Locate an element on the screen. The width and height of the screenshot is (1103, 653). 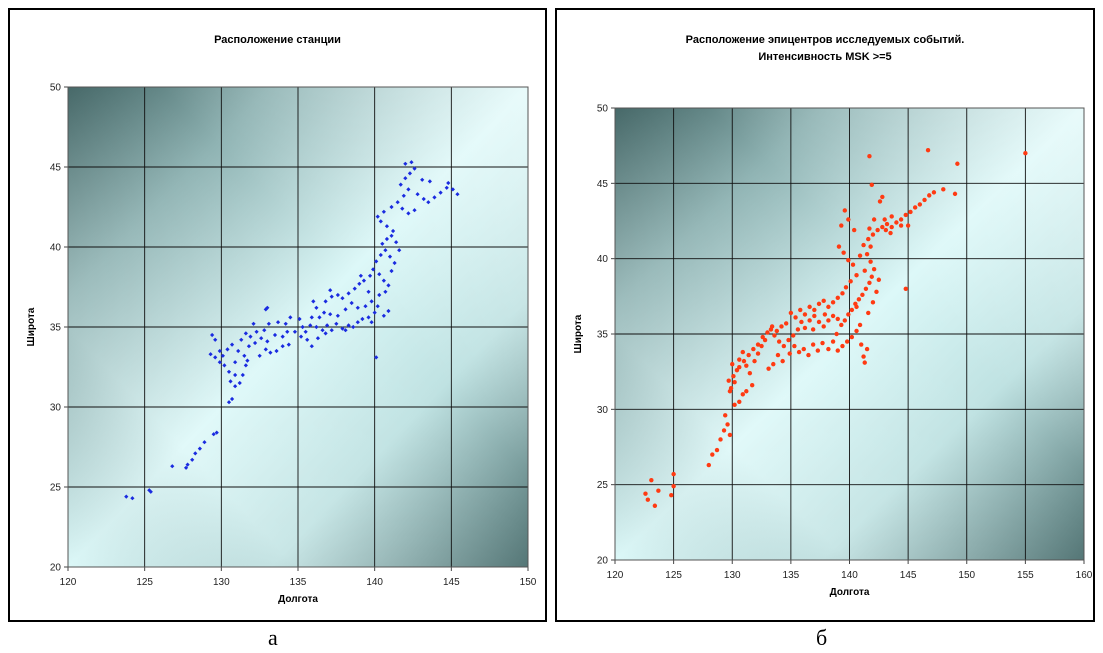
subfigure-caption-a: а is located at coordinates (273, 637).